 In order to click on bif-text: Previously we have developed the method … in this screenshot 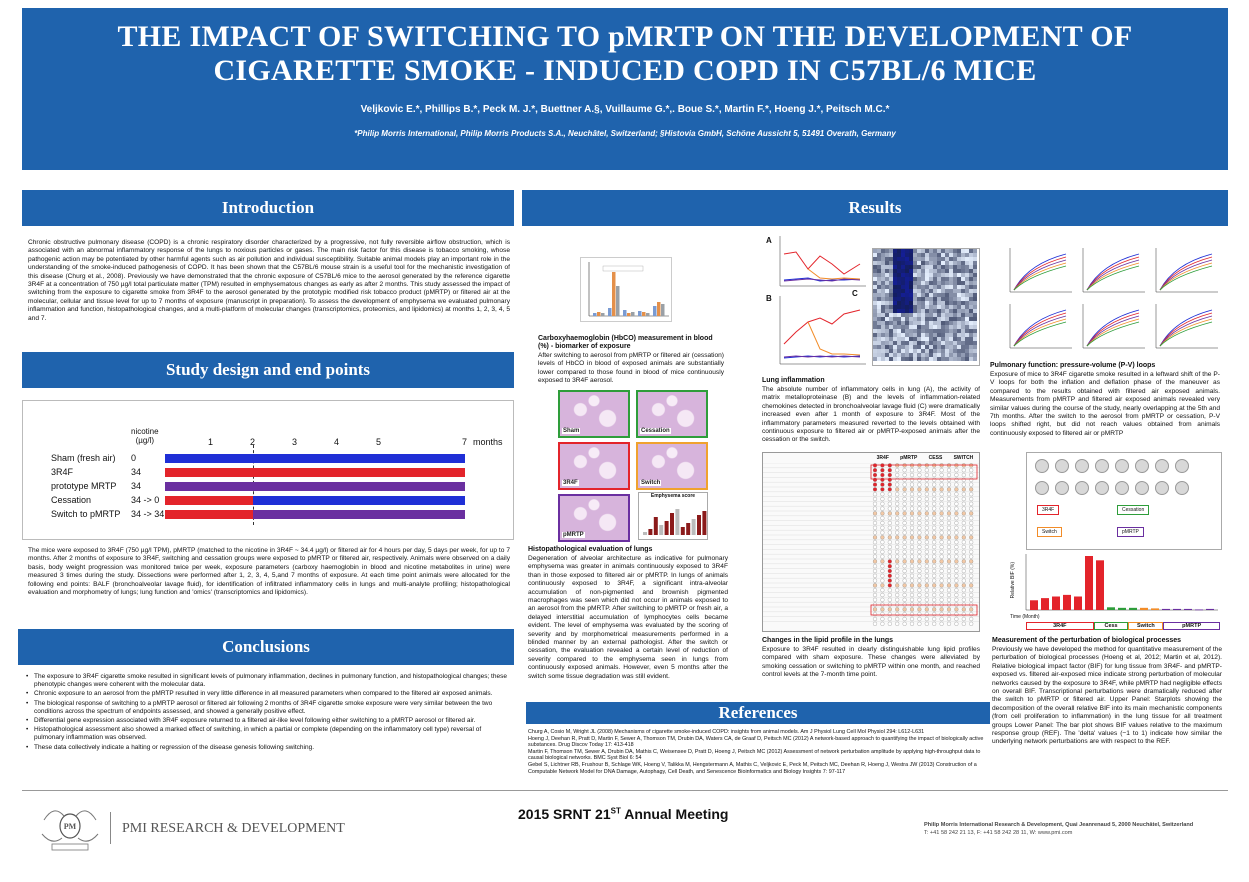, I will do `click(1107, 696)`.